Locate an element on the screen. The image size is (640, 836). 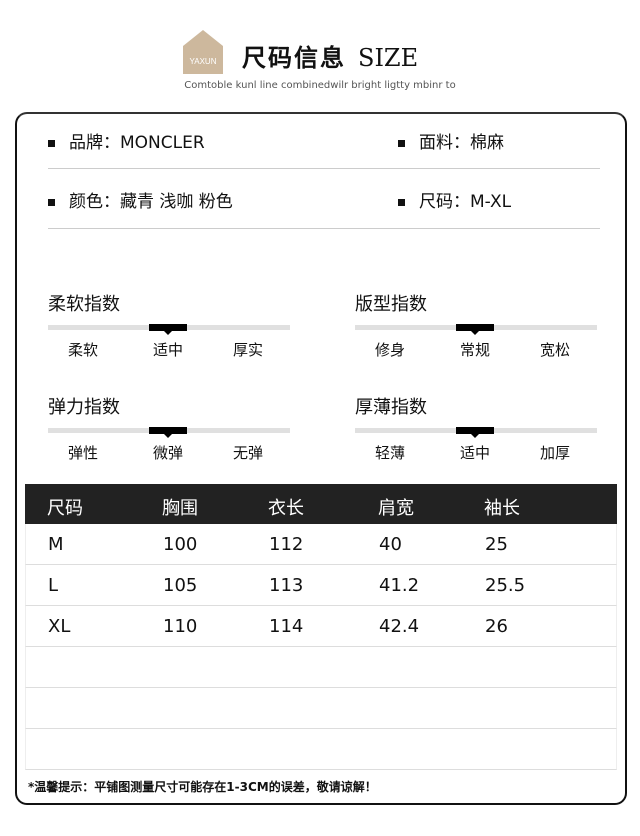
table-header: 尺码 胸围 衣长 肩宽 袖长 is located at coordinates (321, 504).